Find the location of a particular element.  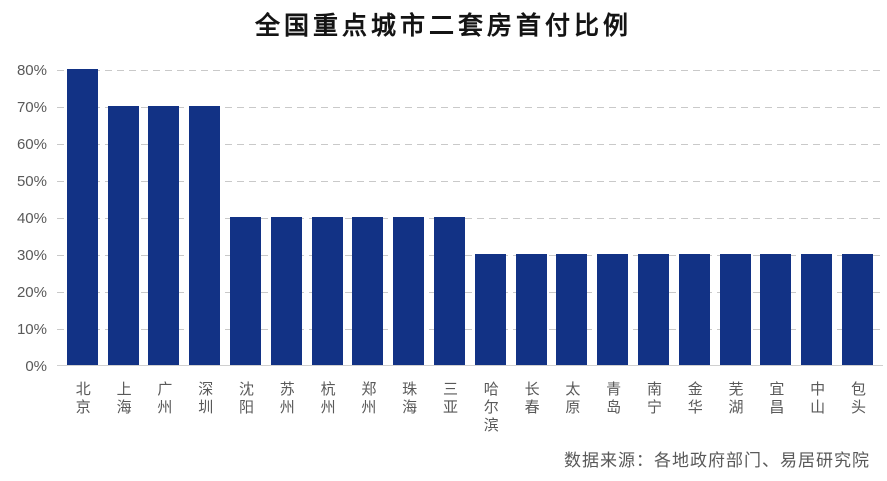

gridline-20% is located at coordinates (470, 292).